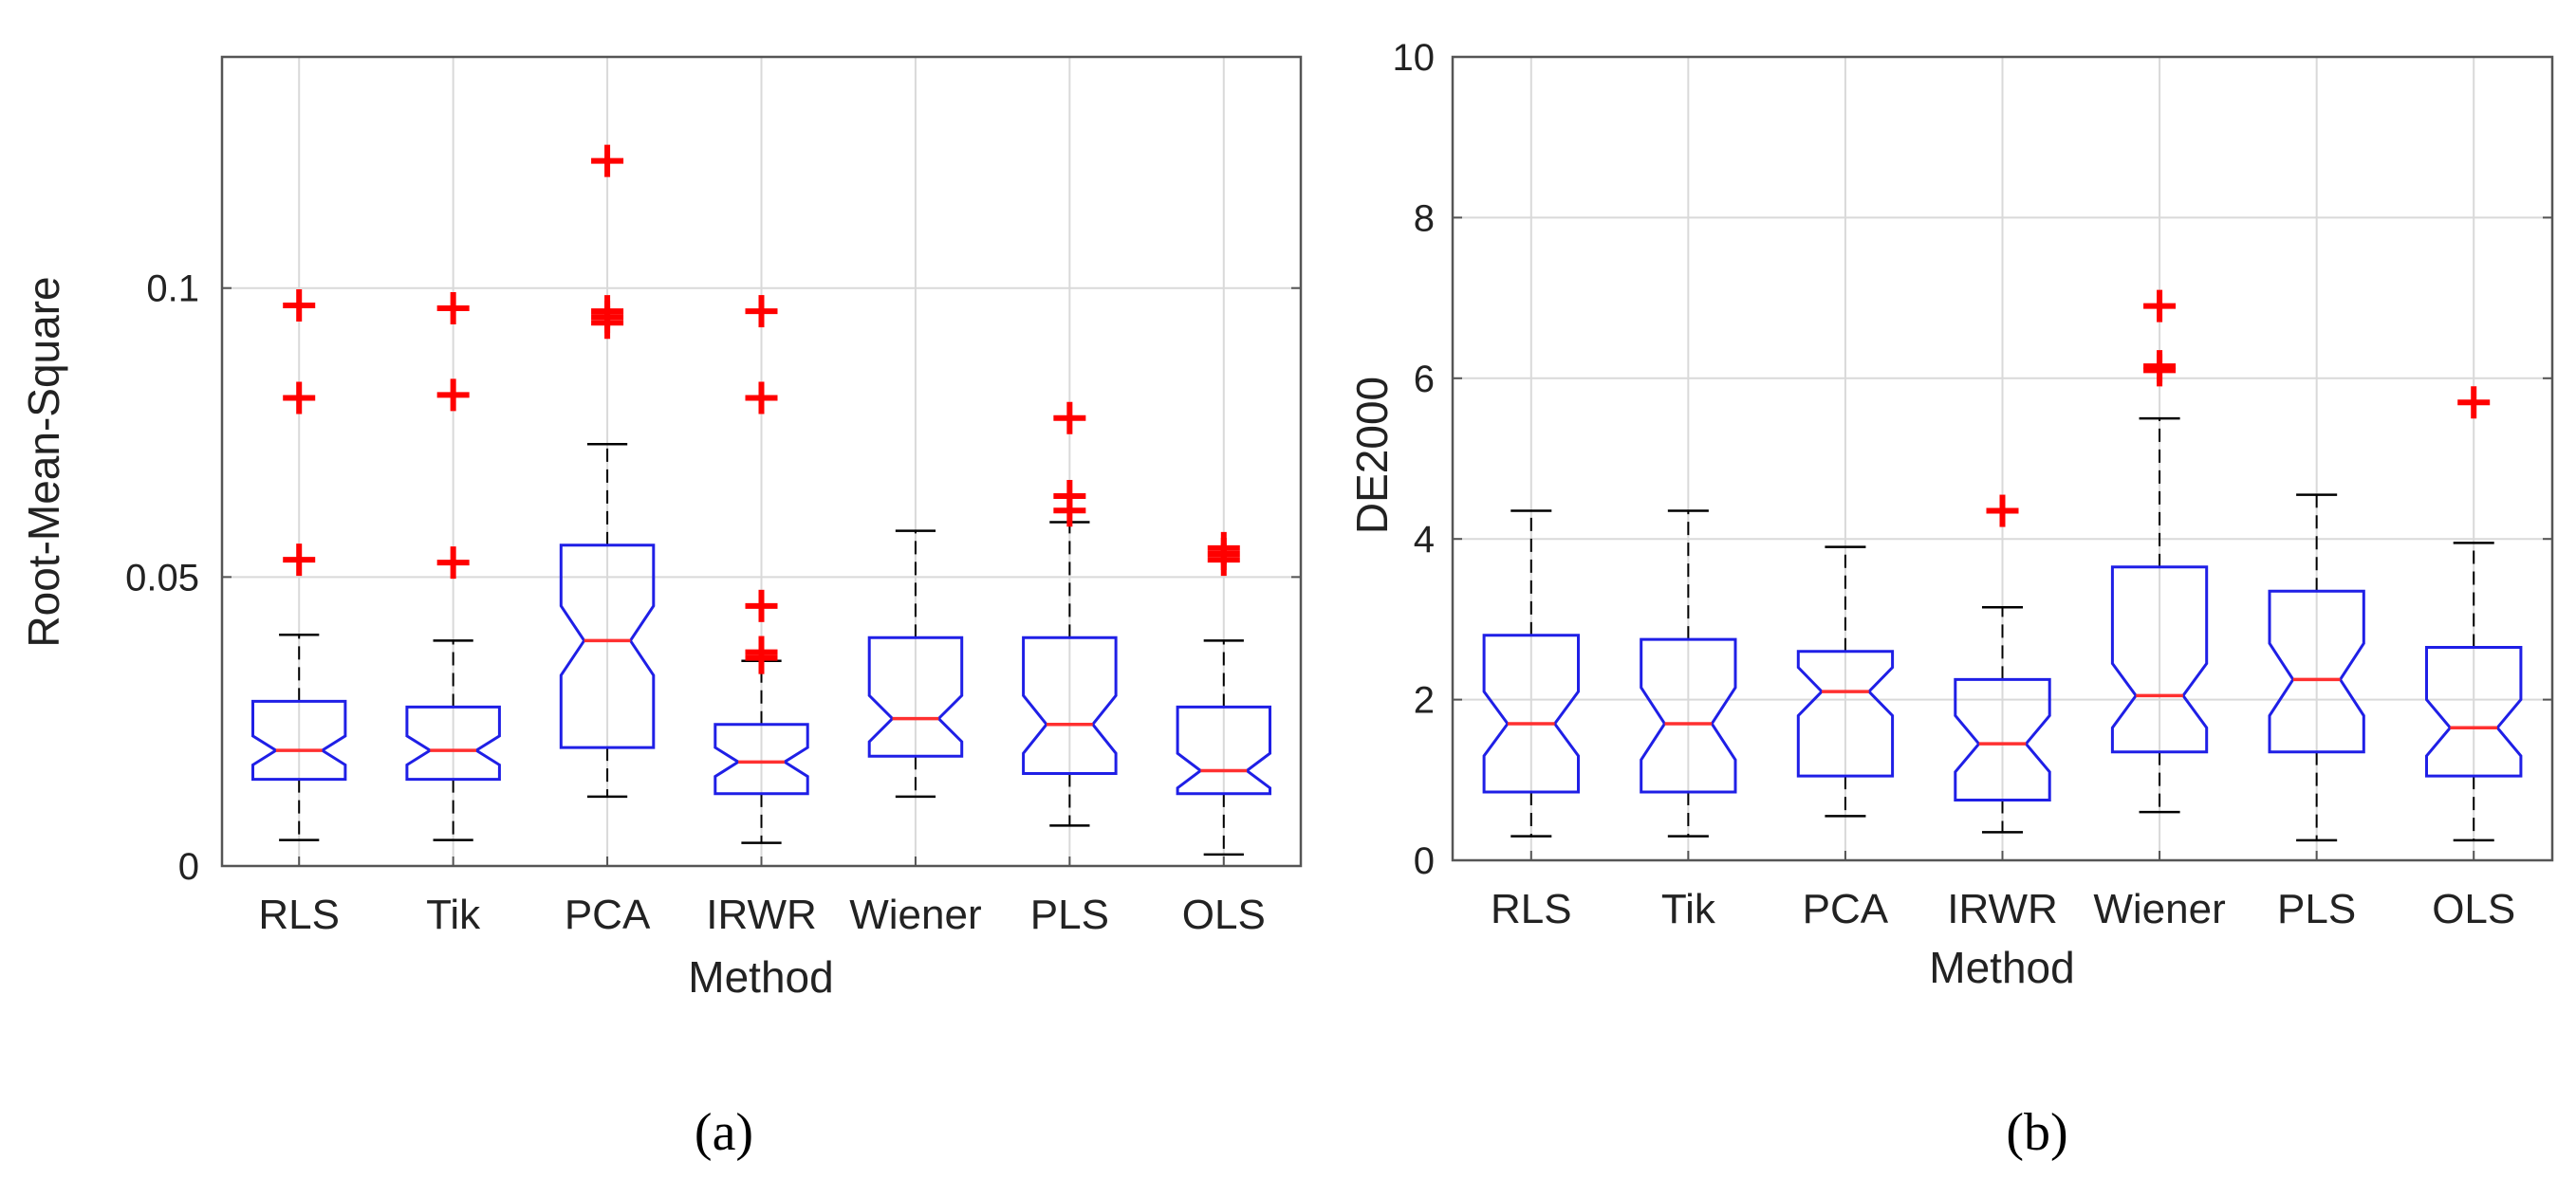 The height and width of the screenshot is (1179, 2576). What do you see at coordinates (1424, 218) in the screenshot?
I see `y-tick-label: 8` at bounding box center [1424, 218].